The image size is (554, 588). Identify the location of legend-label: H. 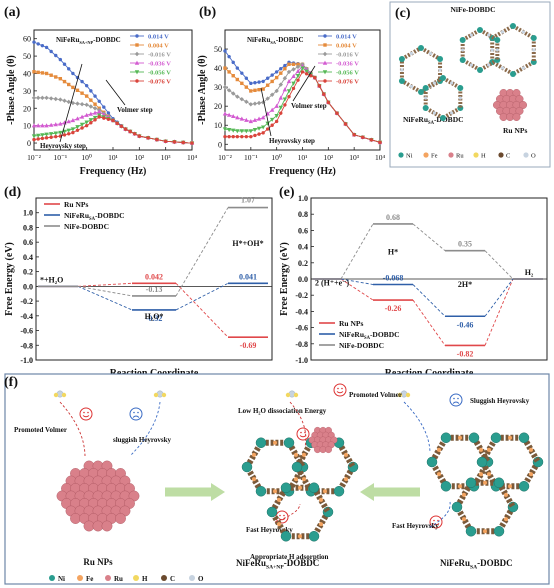
(145, 579).